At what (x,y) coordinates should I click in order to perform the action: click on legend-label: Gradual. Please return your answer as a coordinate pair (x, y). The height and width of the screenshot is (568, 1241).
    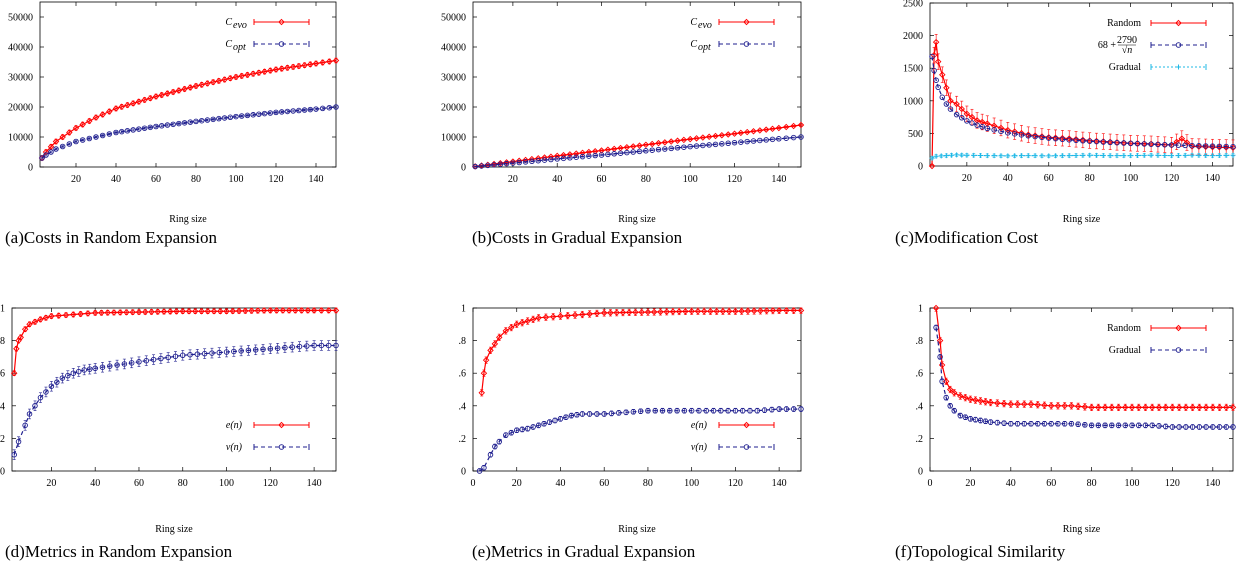
    Looking at the image, I should click on (1125, 350).